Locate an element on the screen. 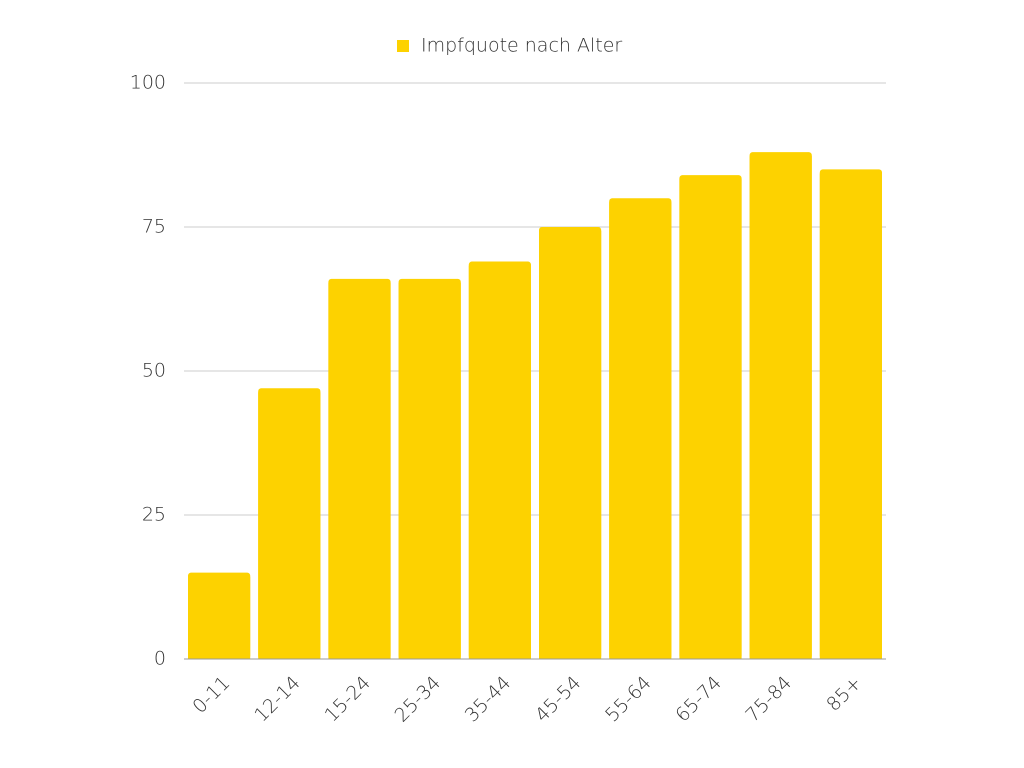 The width and height of the screenshot is (1024, 768). x-tick-label: 0-11 is located at coordinates (211, 695).